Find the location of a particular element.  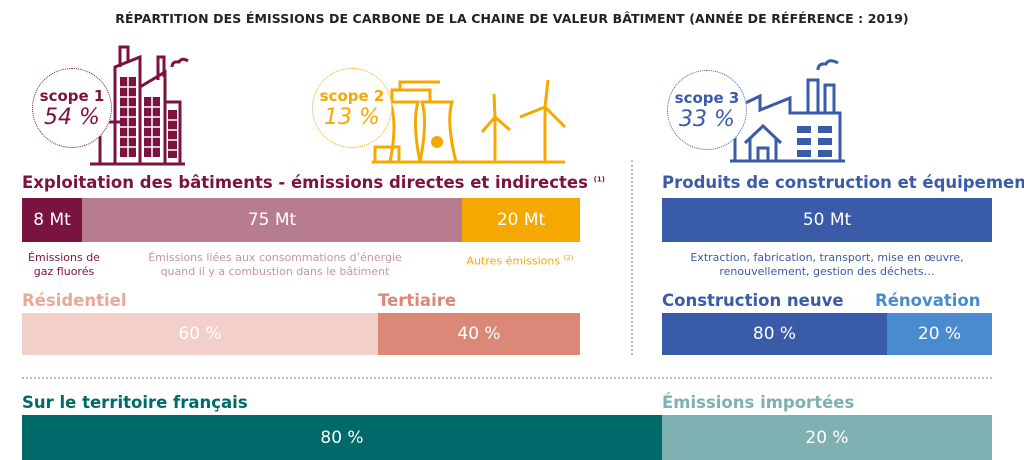

importees-label: Émissions importées is located at coordinates (758, 402).